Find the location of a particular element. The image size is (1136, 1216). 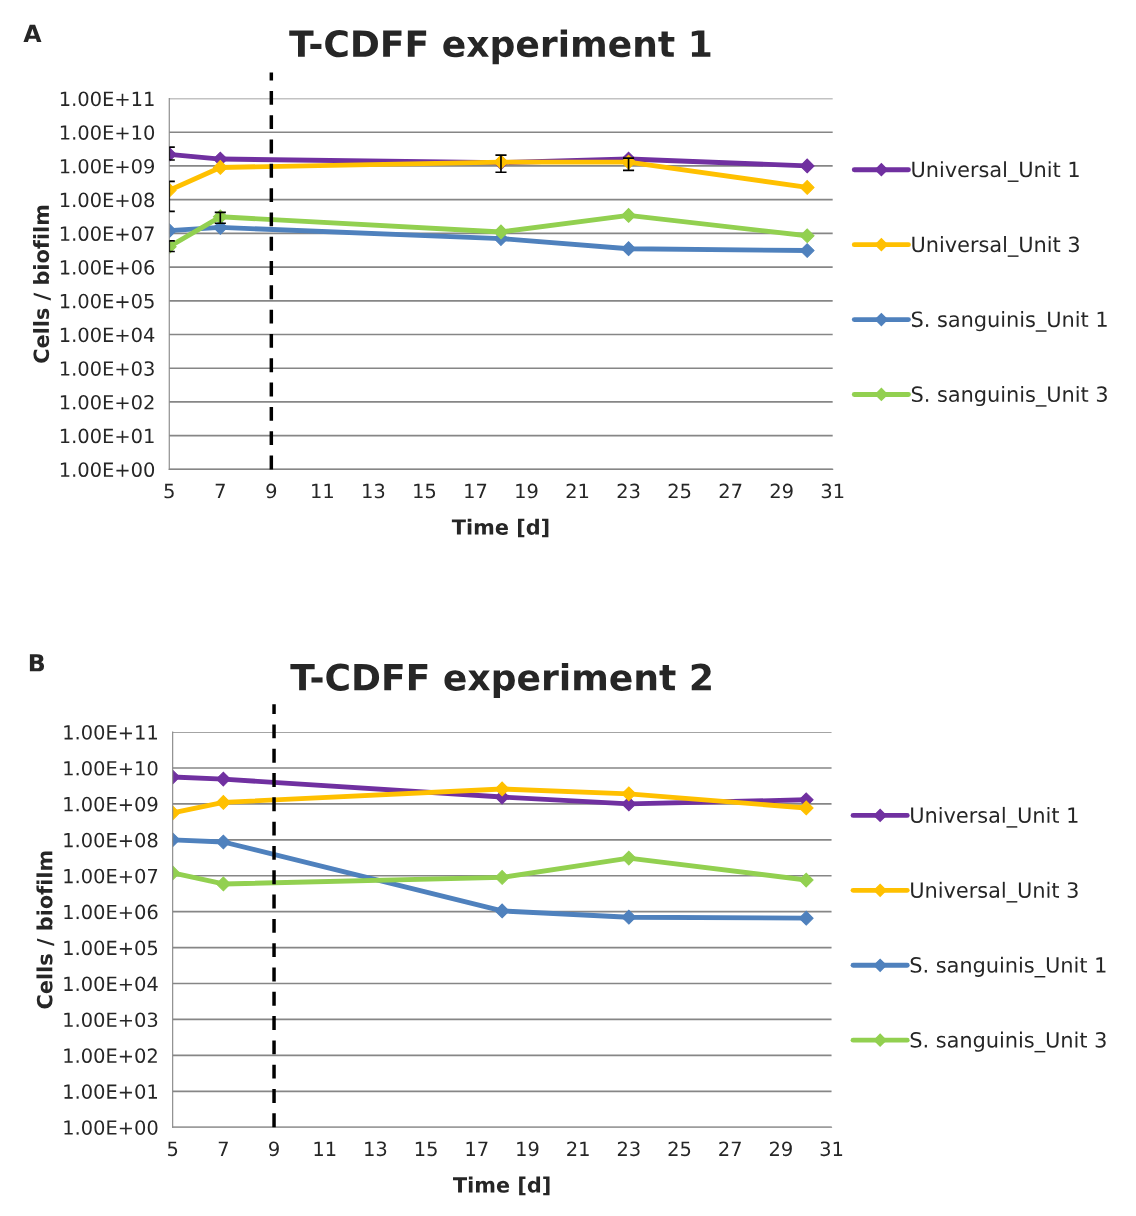

text: A is located at coordinates (32, 33).